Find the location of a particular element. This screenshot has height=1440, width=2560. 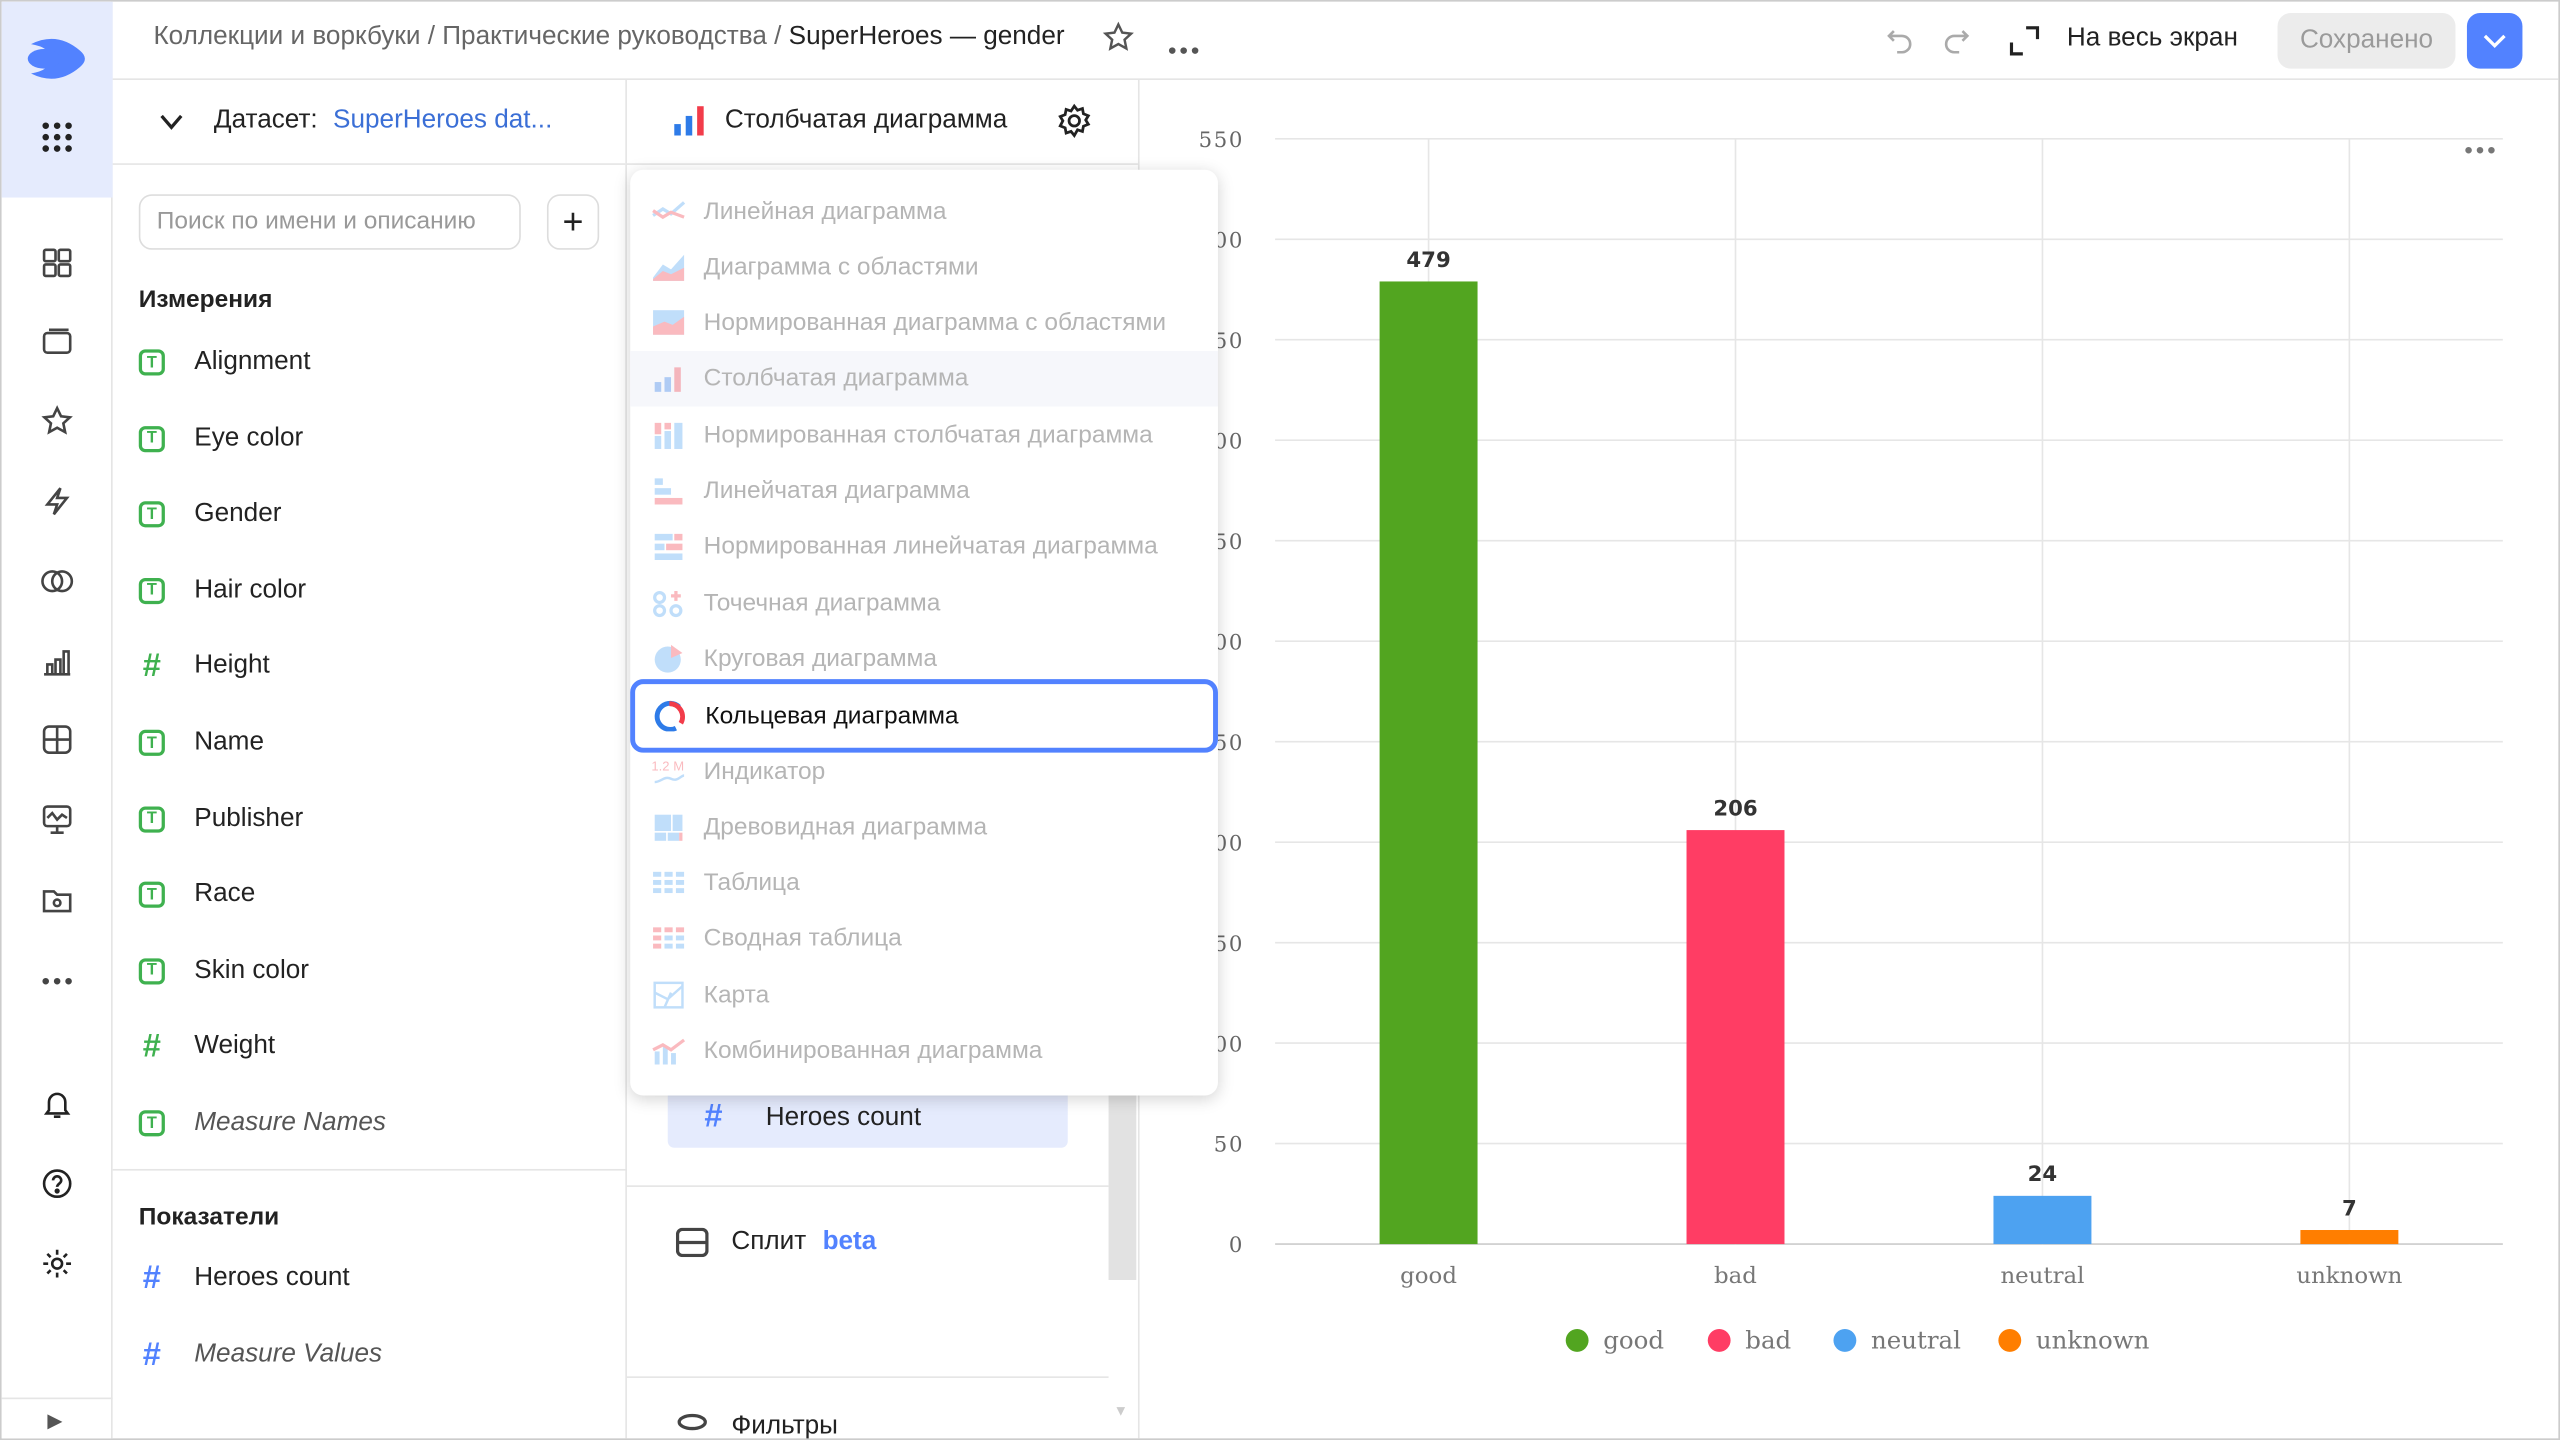

map-icon is located at coordinates (668, 994).